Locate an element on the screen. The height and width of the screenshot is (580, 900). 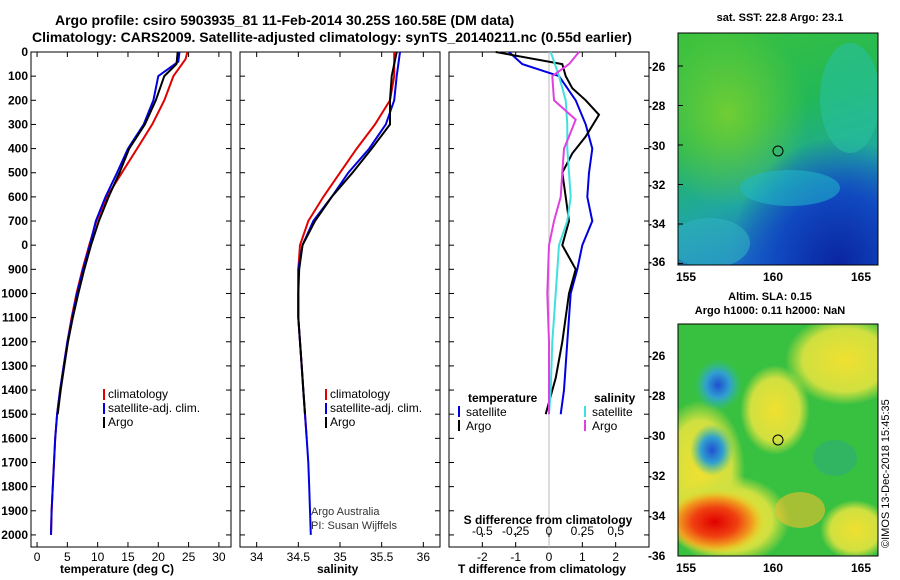
secondary-x-tick-label: 0.25 is located at coordinates (583, 531).